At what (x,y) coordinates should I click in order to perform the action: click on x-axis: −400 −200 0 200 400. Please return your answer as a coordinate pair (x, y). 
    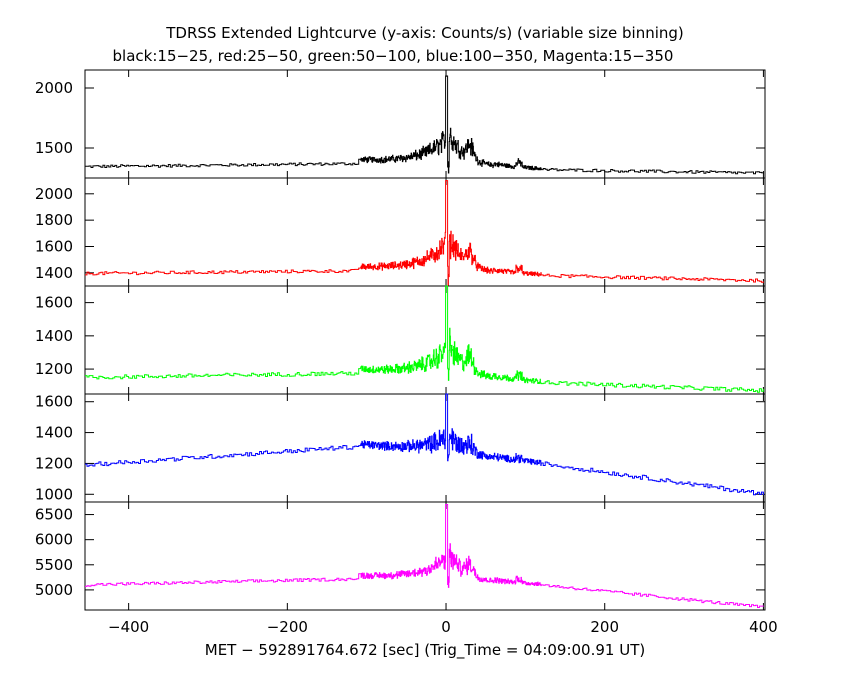
    Looking at the image, I should click on (443, 627).